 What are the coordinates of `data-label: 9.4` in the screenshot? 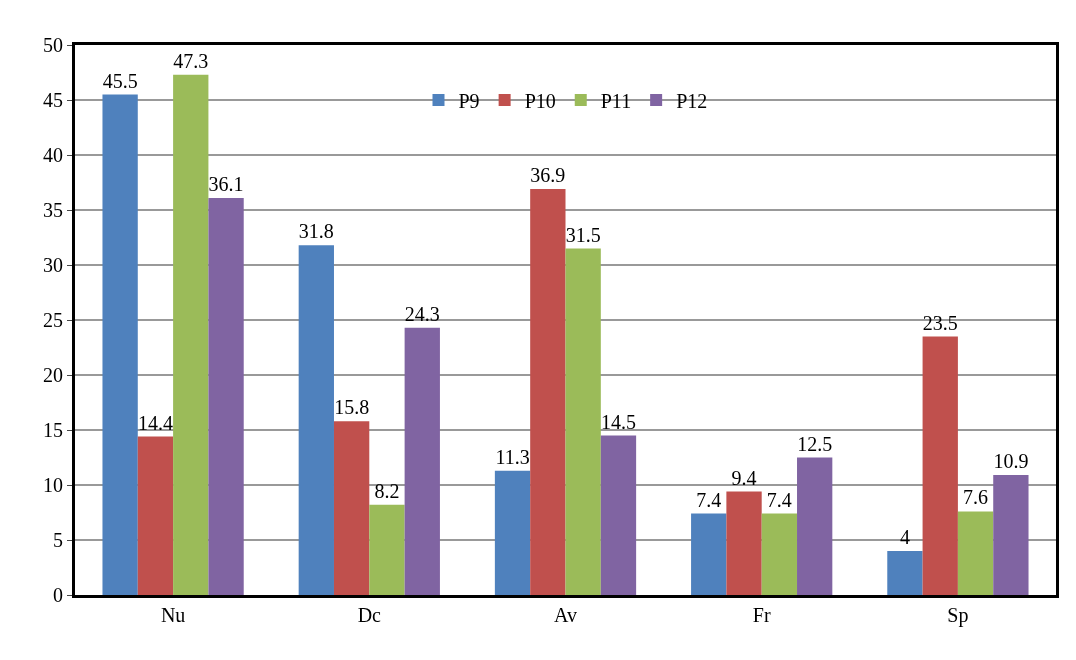 It's located at (744, 477).